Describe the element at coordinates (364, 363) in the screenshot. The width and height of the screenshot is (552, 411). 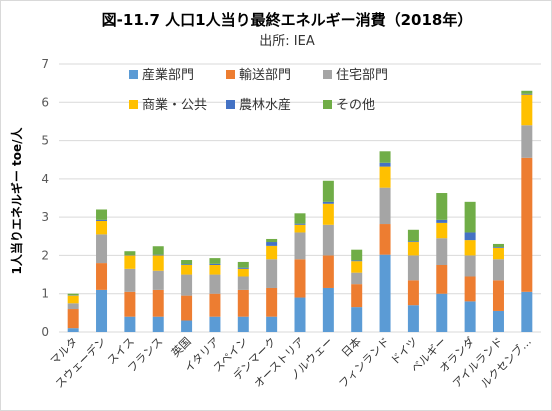
I see `x-tick-label: フィンランド` at that location.